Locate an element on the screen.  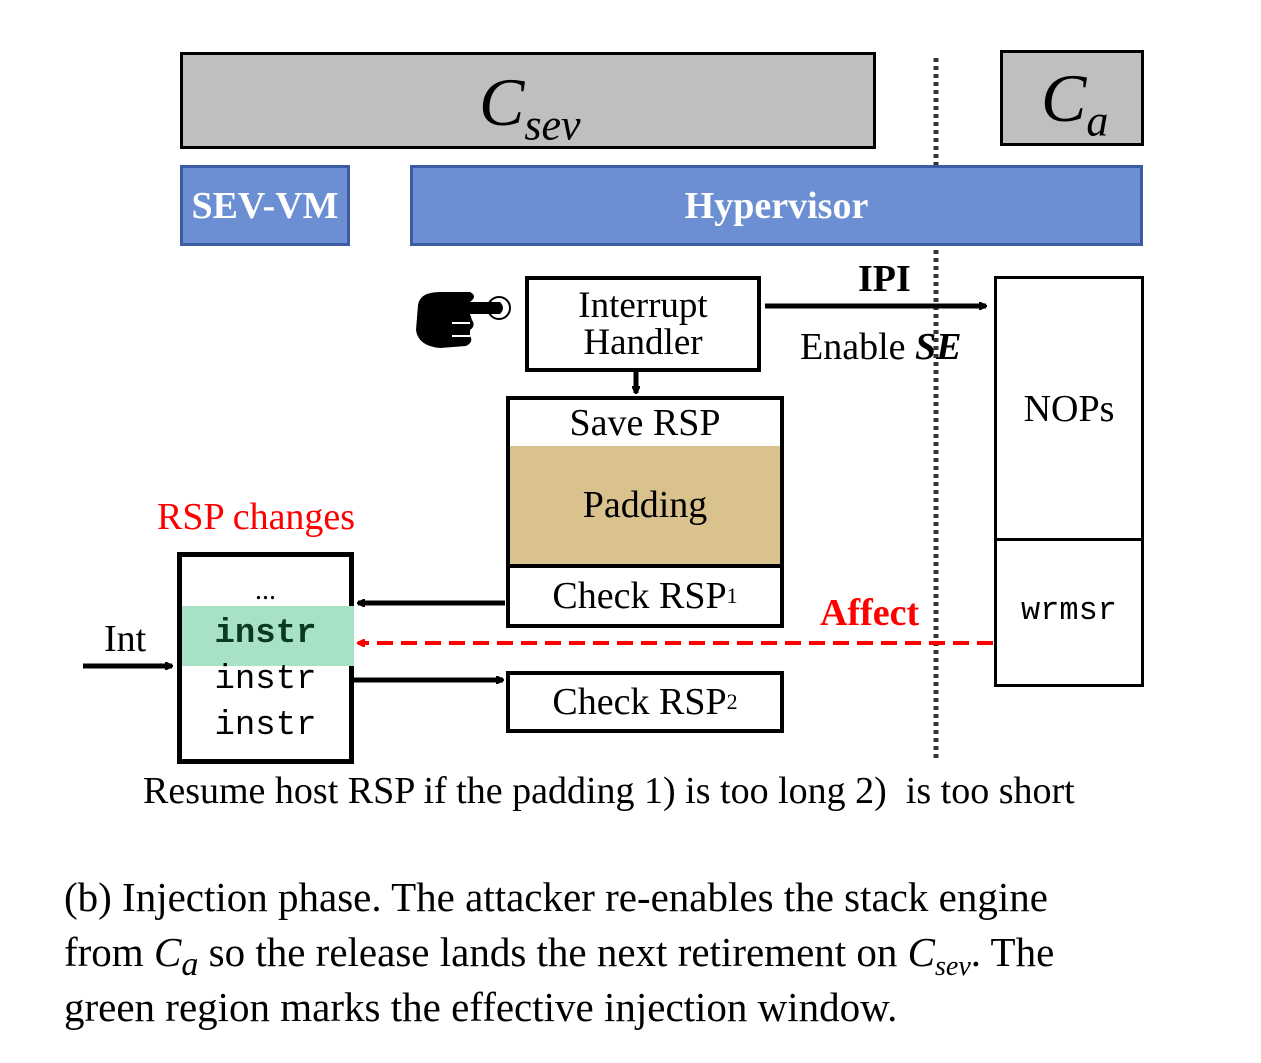
enable-se-label: Enable SE is located at coordinates (881, 347).